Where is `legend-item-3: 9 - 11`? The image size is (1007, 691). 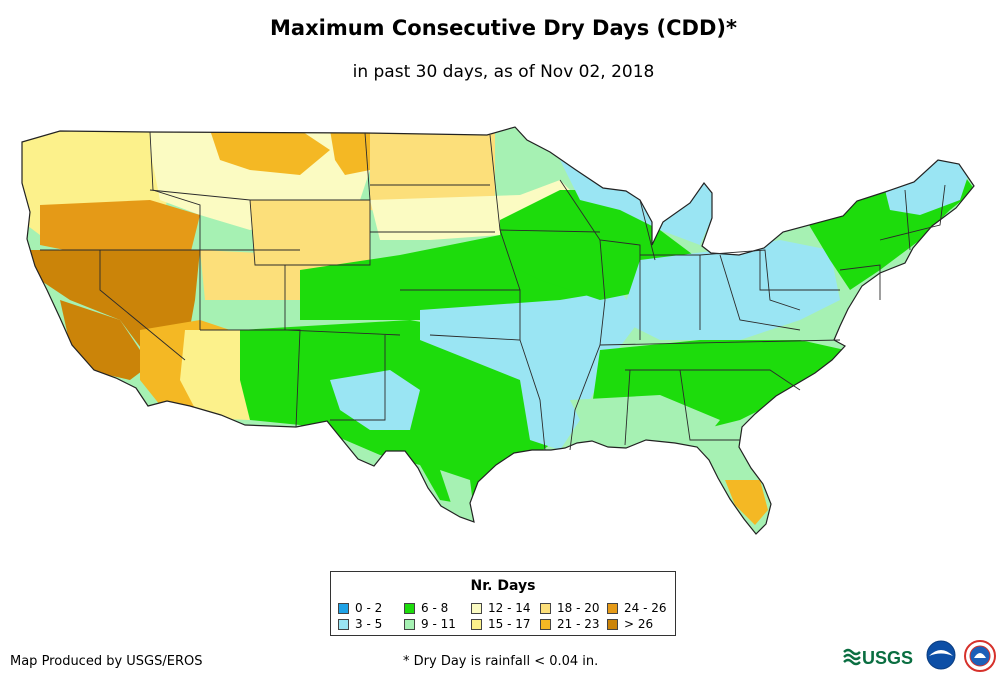
legend-item-3: 9 - 11 is located at coordinates (430, 624).